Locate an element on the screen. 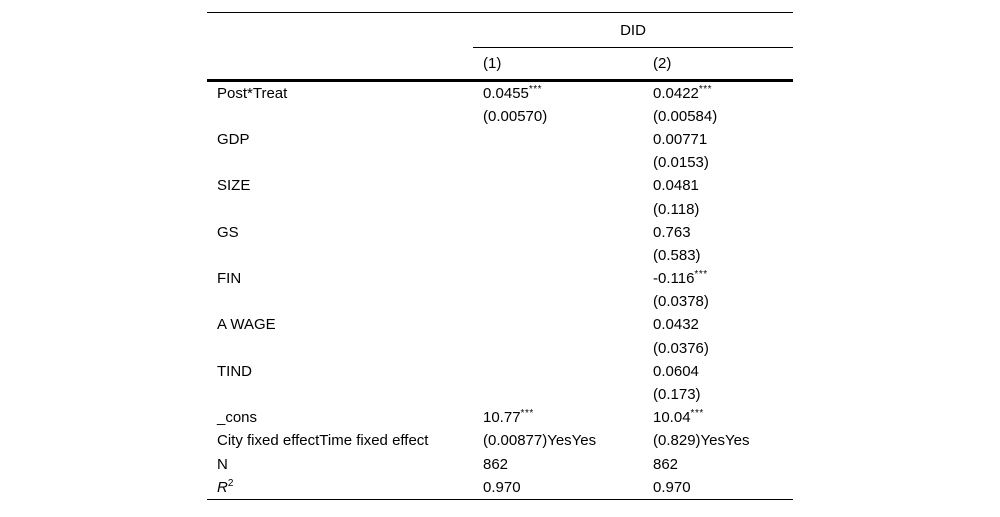  cell-col1: 0.970 is located at coordinates (502, 487).